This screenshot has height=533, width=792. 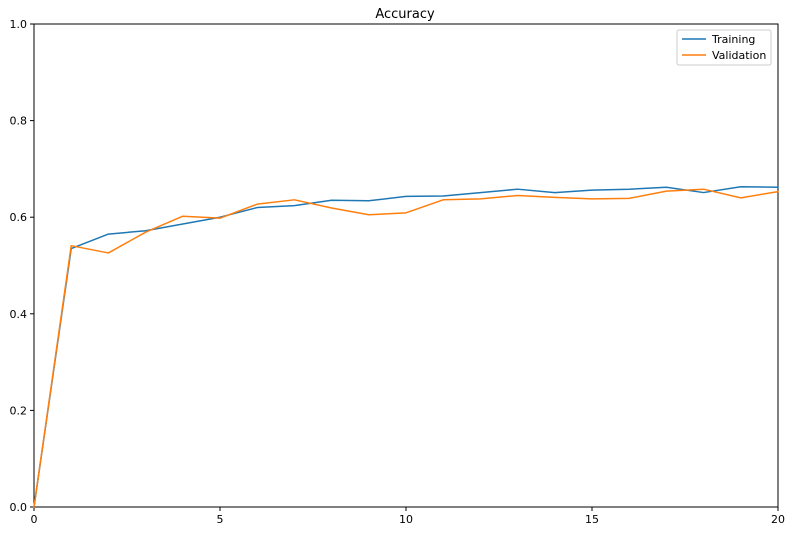 I want to click on x-tick-label-5: 5, so click(x=220, y=519).